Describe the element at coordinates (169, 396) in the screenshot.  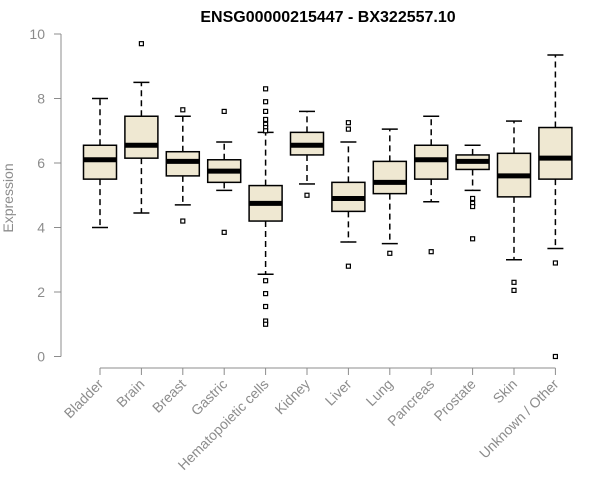
I see `x-tick-label: Breast` at that location.